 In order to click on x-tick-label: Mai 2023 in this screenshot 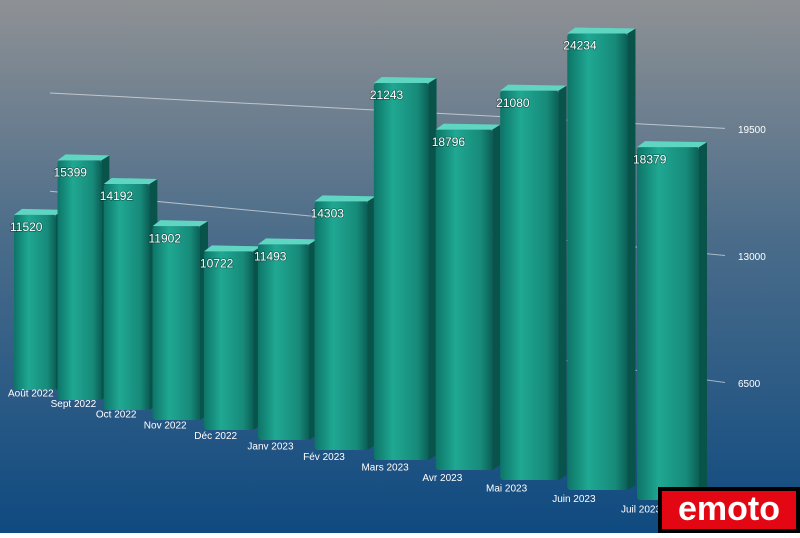, I will do `click(507, 489)`.